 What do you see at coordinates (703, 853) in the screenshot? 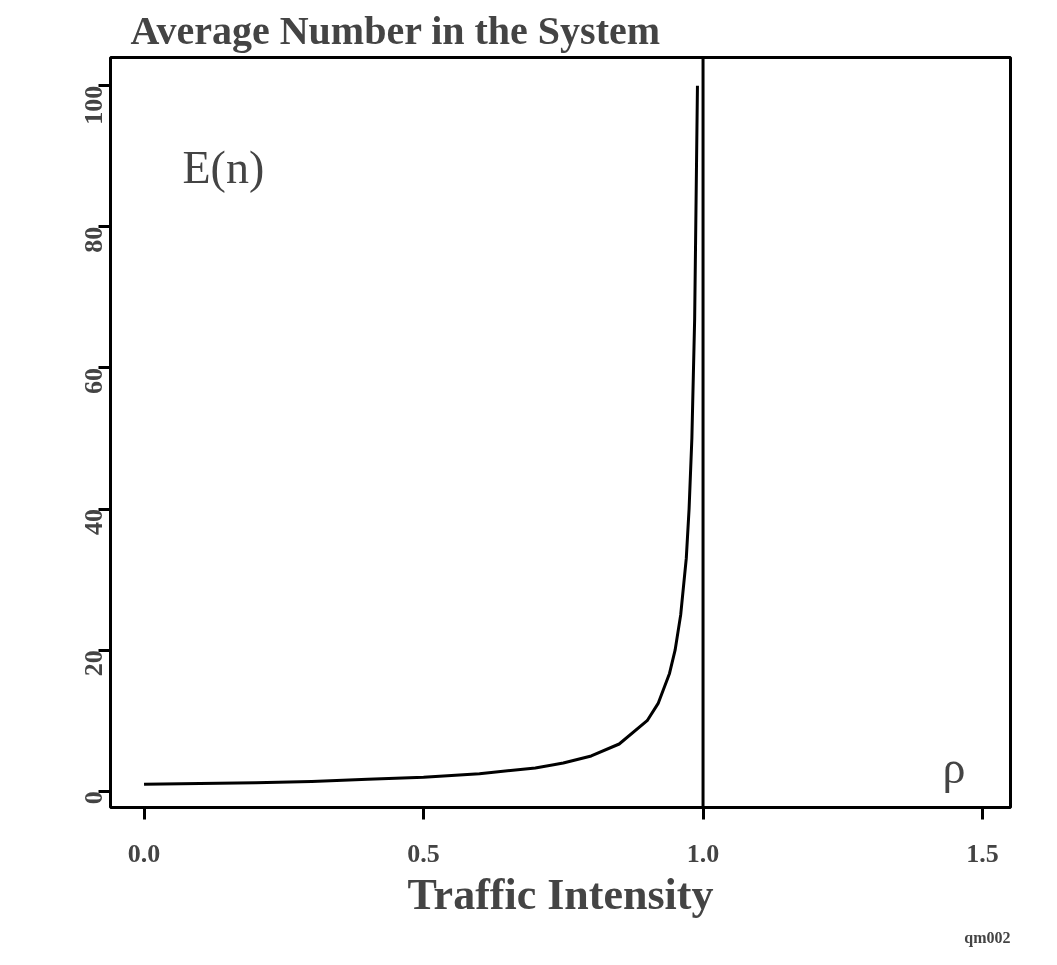
I see `x-tick-label: 1.0` at bounding box center [703, 853].